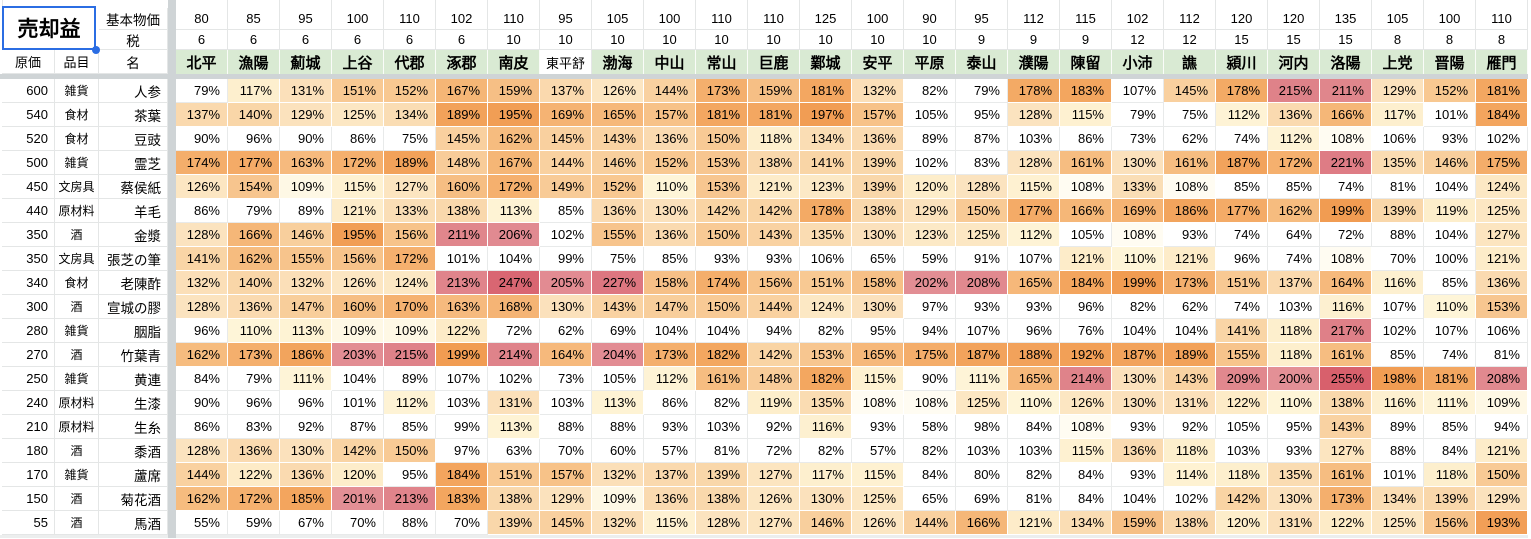  What do you see at coordinates (133, 355) in the screenshot?
I see `item-name-cell: 竹葉青` at bounding box center [133, 355].